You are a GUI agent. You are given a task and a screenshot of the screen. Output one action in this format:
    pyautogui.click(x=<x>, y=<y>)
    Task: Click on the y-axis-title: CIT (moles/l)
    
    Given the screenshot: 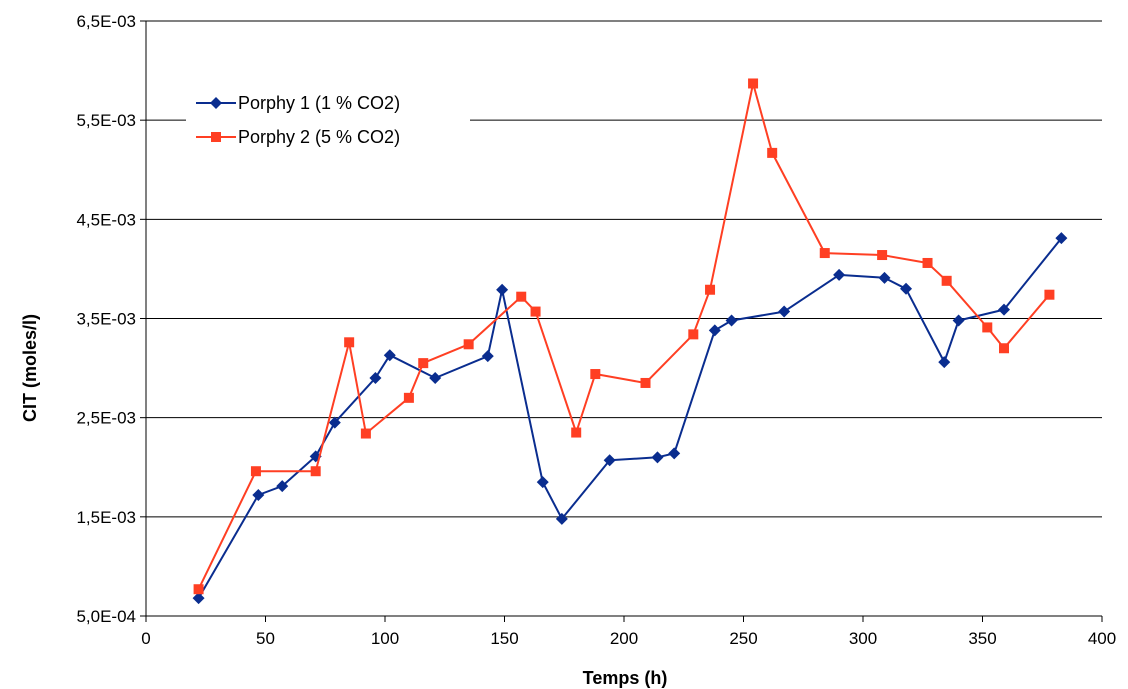 What is the action you would take?
    pyautogui.click(x=30, y=368)
    